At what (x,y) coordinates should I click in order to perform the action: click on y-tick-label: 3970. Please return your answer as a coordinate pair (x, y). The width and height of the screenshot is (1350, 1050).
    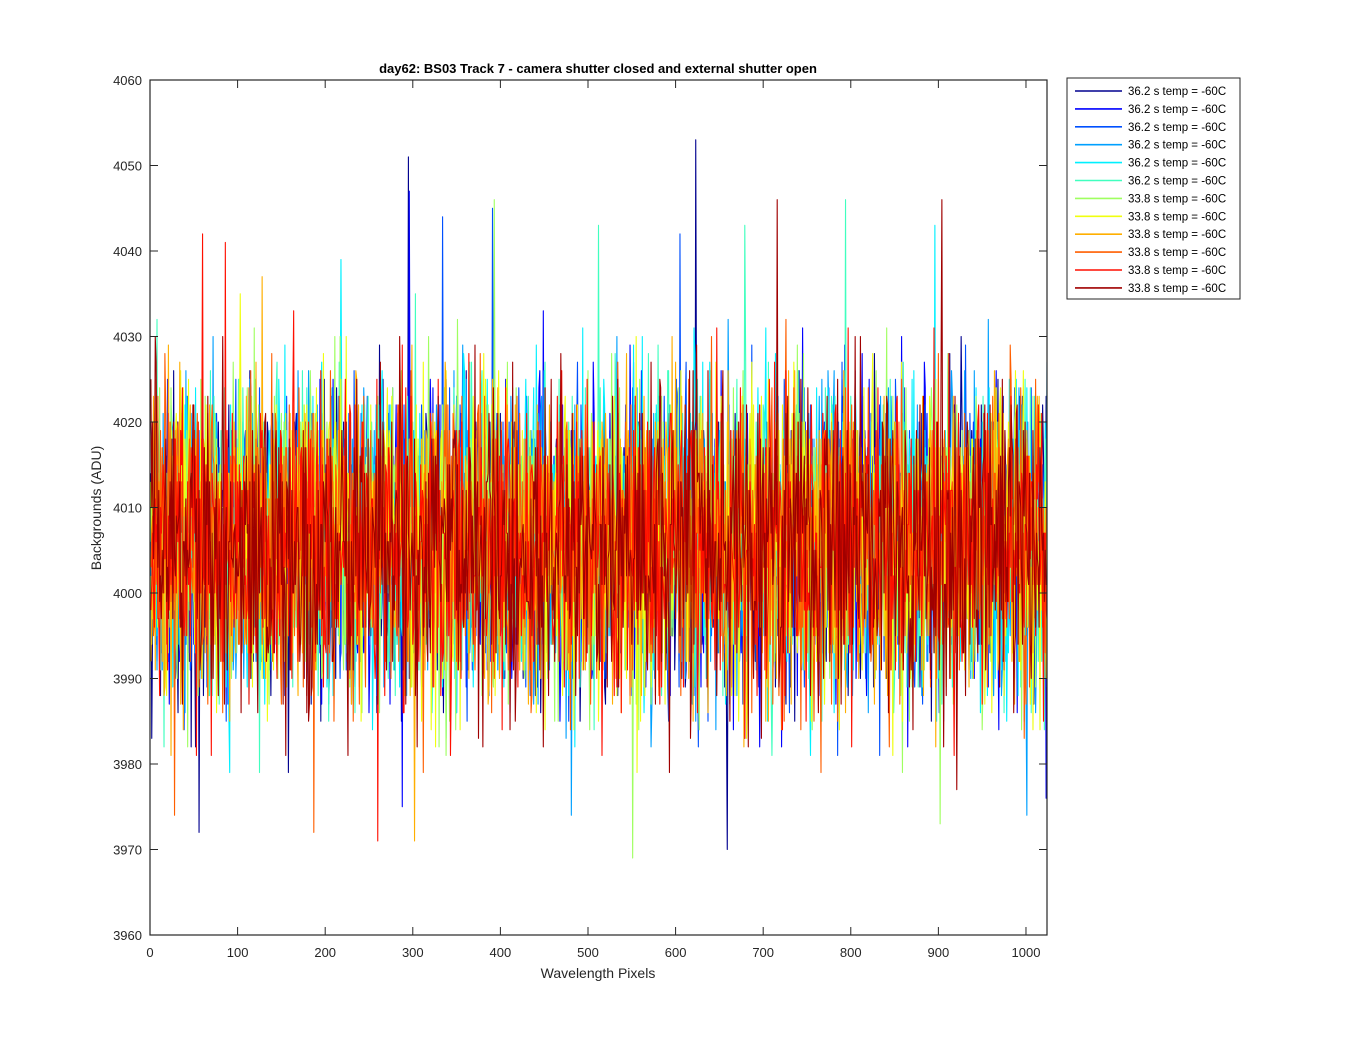
    Looking at the image, I should click on (127, 850).